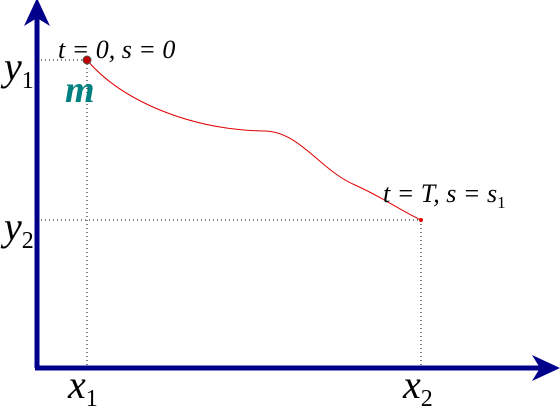  Describe the element at coordinates (11, 66) in the screenshot. I see `y1-base: y` at that location.